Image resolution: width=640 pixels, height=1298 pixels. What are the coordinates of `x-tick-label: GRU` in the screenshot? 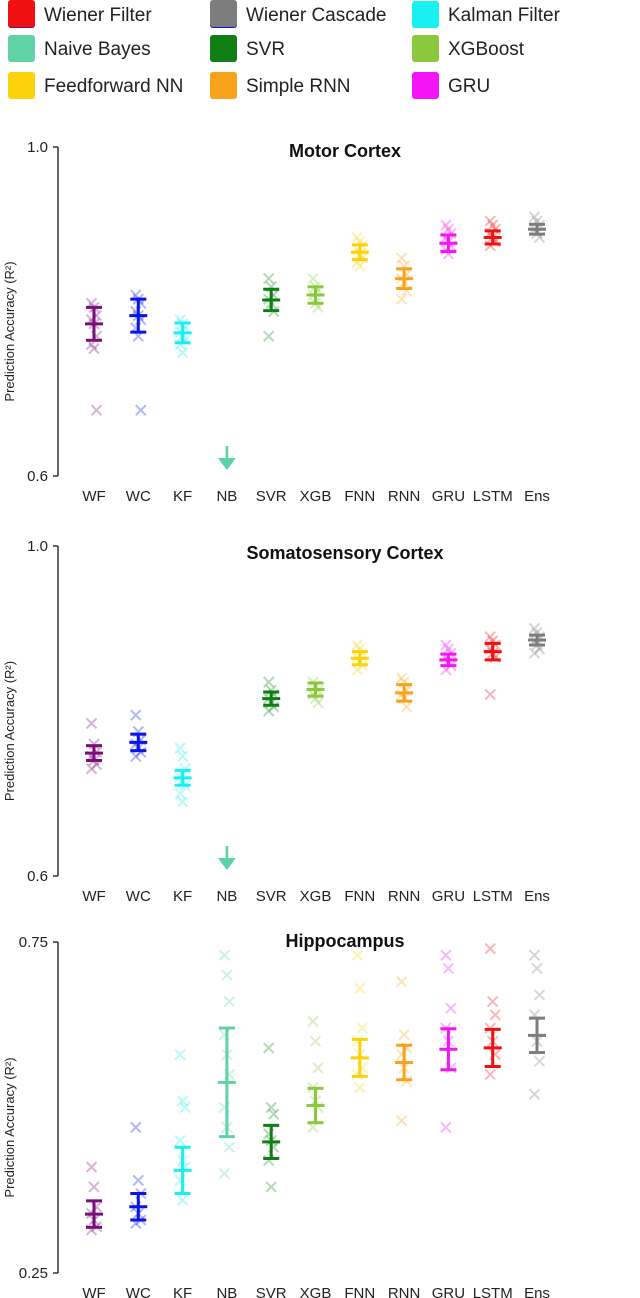 It's located at (448, 1291).